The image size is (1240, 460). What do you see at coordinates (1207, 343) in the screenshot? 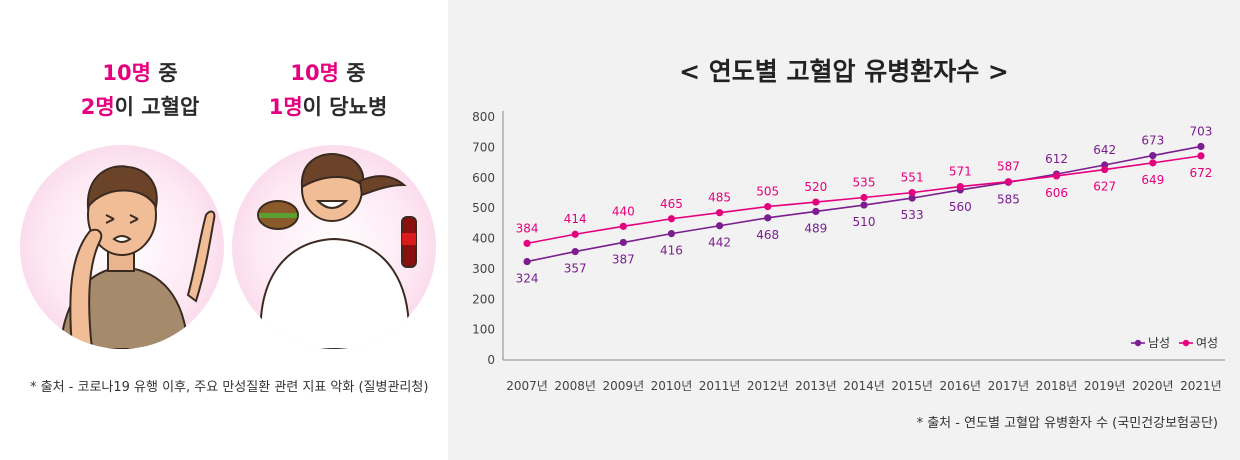
I see `legend-label: 여성` at bounding box center [1207, 343].